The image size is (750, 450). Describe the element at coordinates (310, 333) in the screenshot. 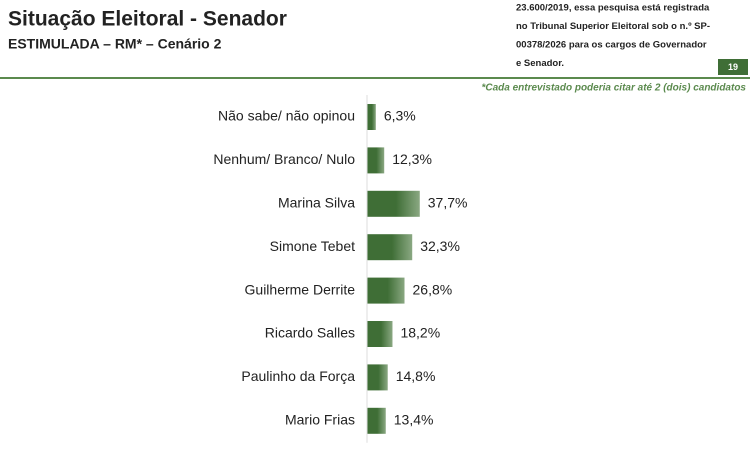

I see `category-label: Ricardo Salles` at that location.